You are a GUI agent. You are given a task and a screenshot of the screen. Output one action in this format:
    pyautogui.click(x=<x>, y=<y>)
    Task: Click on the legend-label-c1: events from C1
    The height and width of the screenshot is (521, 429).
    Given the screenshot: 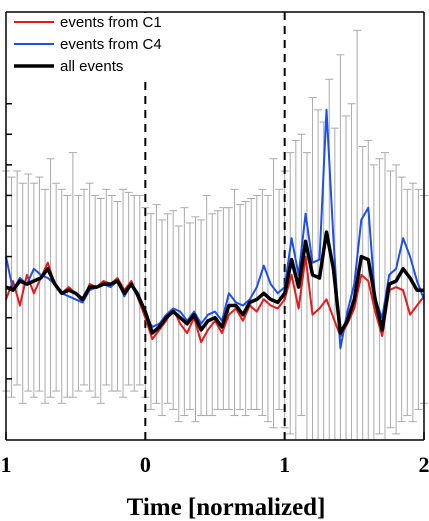 What is the action you would take?
    pyautogui.click(x=111, y=22)
    